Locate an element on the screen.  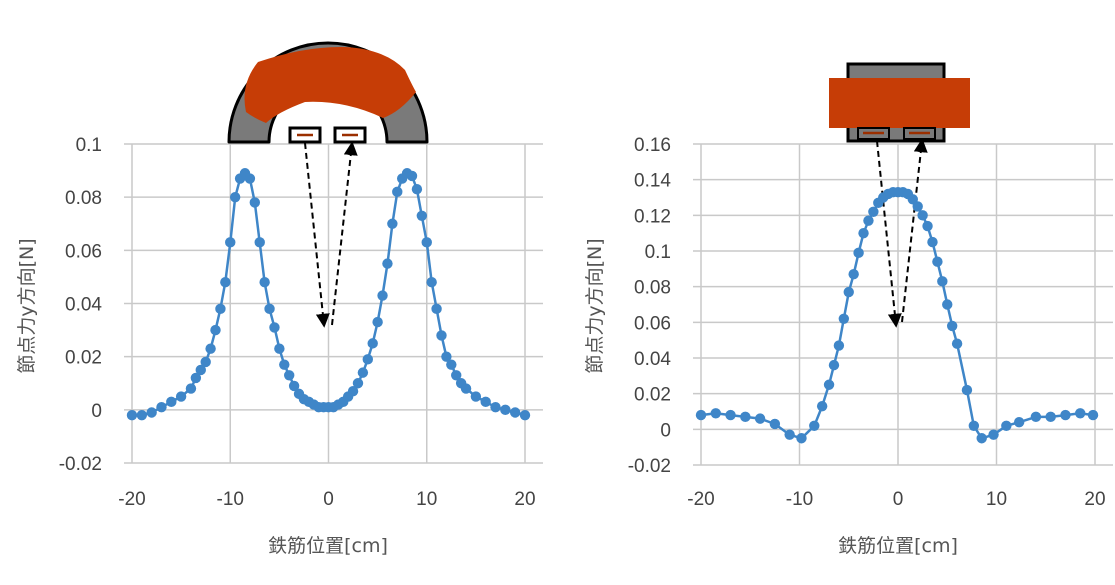
x-tick-labels-right: -20 -10 0 10 20 is located at coordinates (896, 499).